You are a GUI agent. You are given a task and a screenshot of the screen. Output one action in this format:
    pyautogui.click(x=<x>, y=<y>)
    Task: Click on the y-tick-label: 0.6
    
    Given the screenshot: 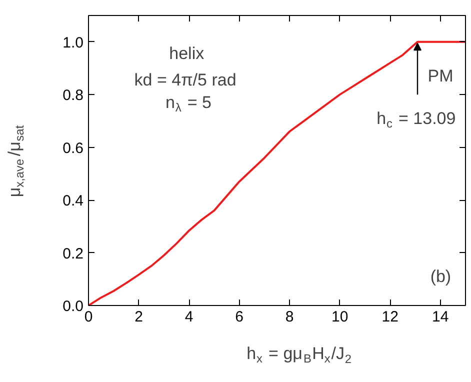 What is the action you would take?
    pyautogui.click(x=73, y=148)
    